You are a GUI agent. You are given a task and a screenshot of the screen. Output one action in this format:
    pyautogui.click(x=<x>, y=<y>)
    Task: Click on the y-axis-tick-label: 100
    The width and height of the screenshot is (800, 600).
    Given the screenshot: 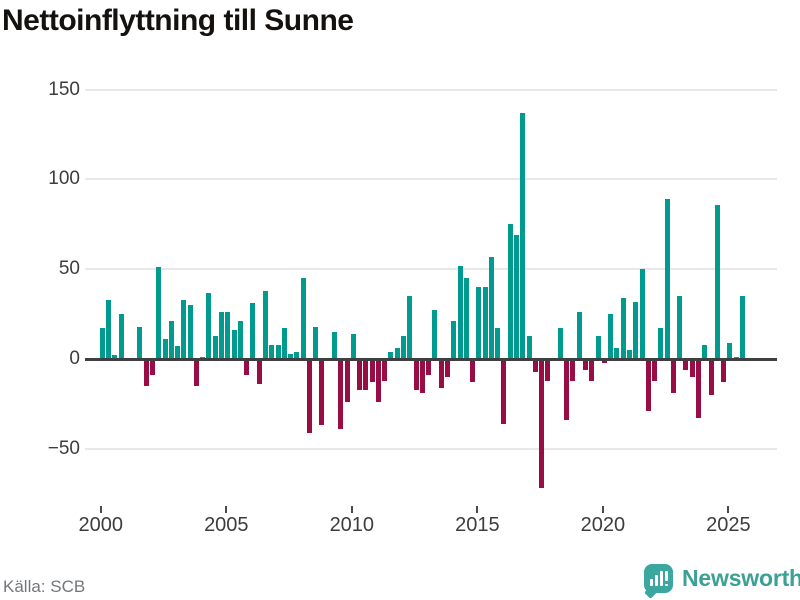 What is the action you would take?
    pyautogui.click(x=64, y=179)
    